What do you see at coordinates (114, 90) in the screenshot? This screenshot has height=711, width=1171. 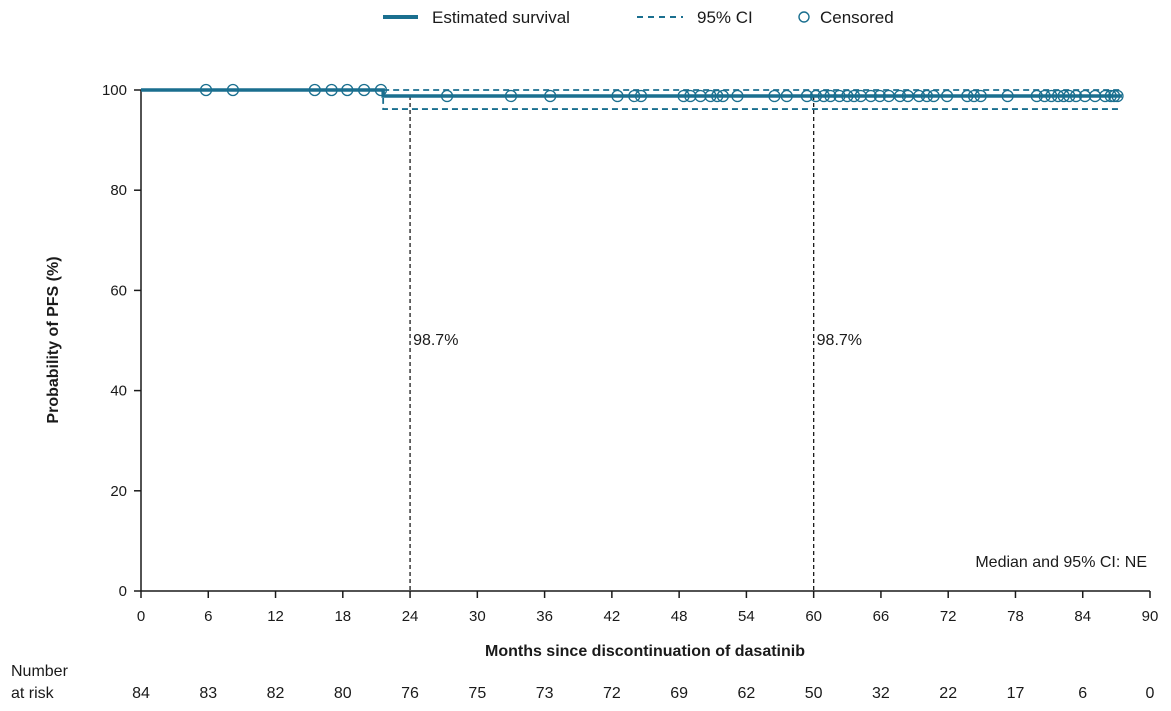 I see `y-tick-label: 100` at bounding box center [114, 90].